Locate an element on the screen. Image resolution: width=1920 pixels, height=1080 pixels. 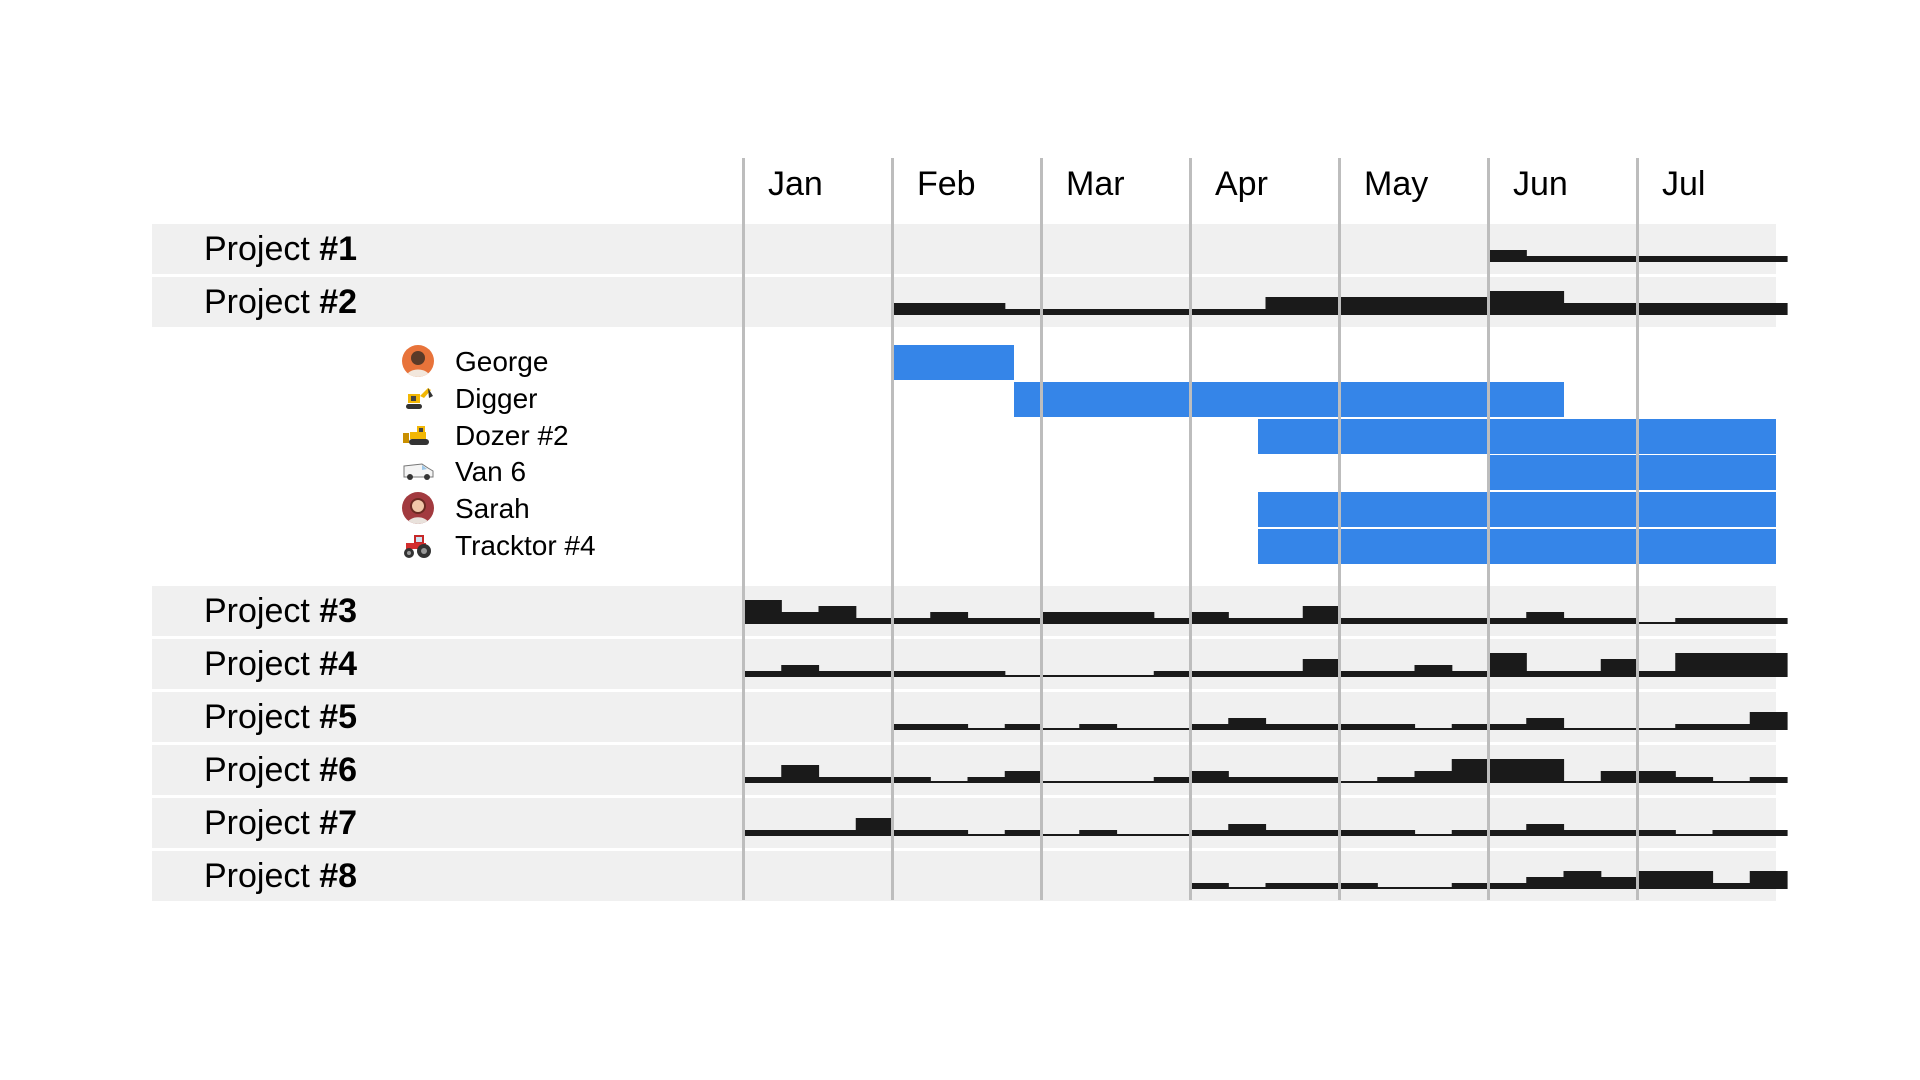
month-header-jun: Jun is located at coordinates (1540, 184).